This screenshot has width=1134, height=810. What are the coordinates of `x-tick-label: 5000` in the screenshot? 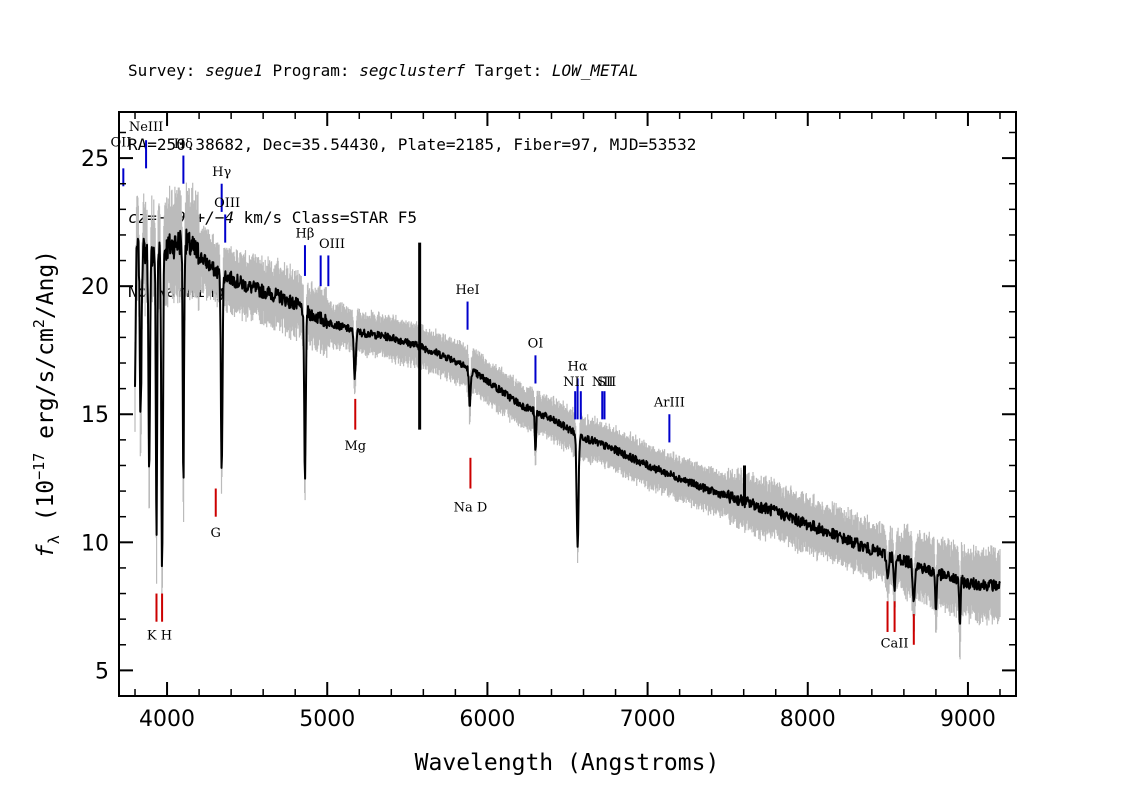 It's located at (327, 719).